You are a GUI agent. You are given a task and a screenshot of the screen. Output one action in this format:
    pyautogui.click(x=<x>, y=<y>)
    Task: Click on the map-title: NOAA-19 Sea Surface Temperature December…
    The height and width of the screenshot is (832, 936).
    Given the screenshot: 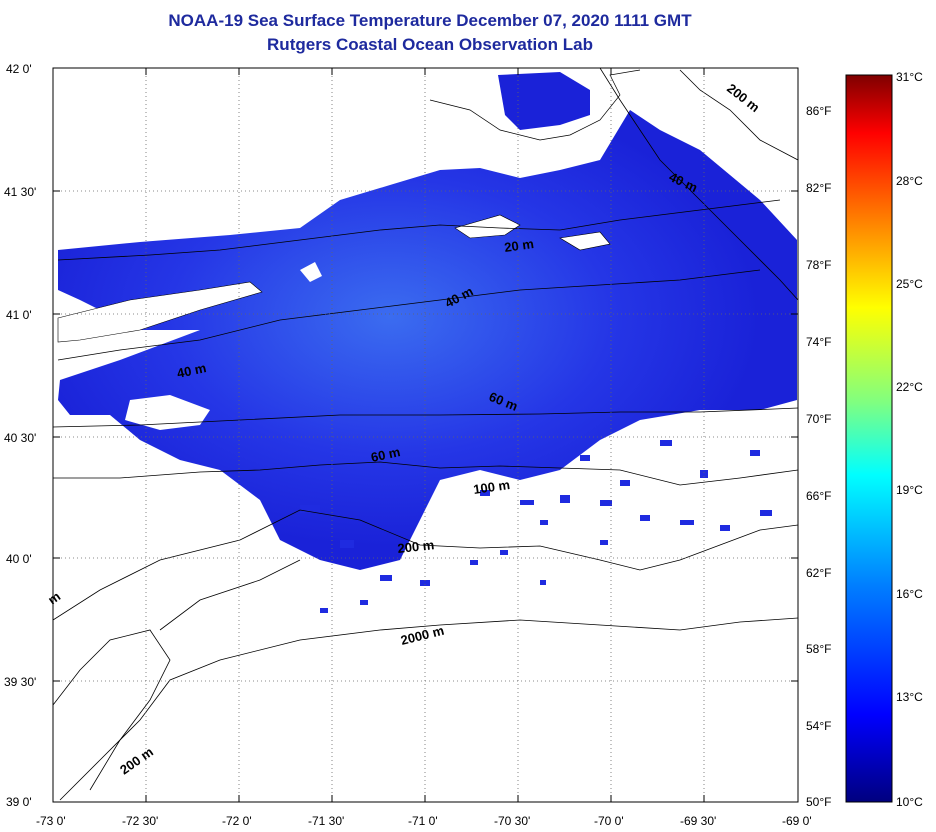 What is the action you would take?
    pyautogui.click(x=430, y=20)
    